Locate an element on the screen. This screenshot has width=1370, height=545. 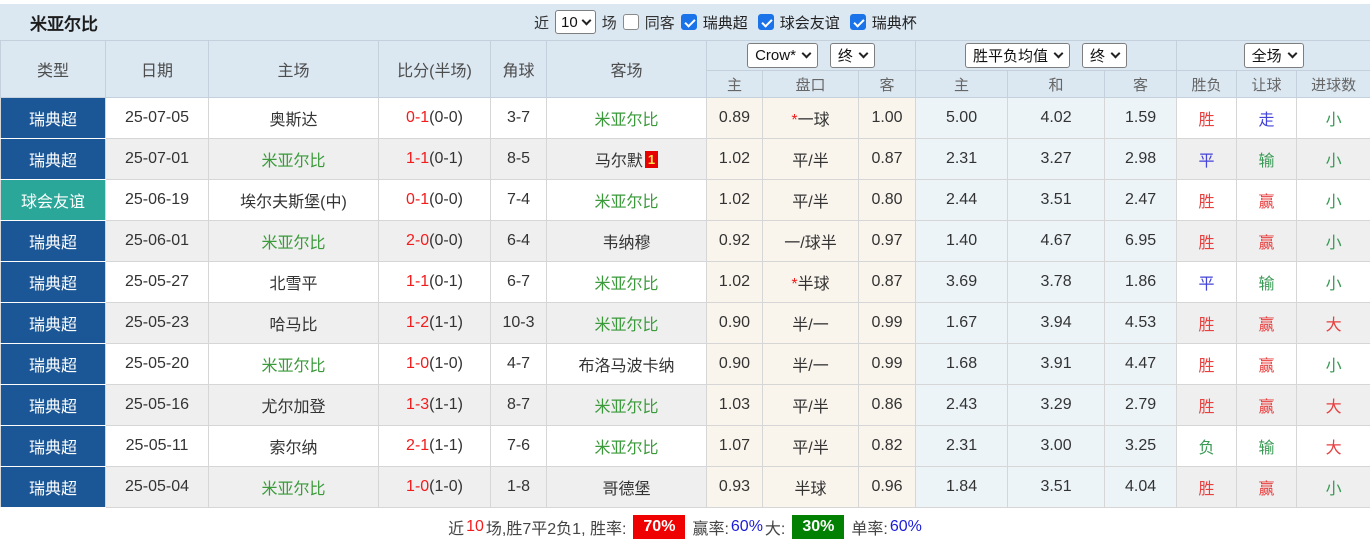
league-label-swedish-cup: 瑞典杯 is located at coordinates (894, 23).